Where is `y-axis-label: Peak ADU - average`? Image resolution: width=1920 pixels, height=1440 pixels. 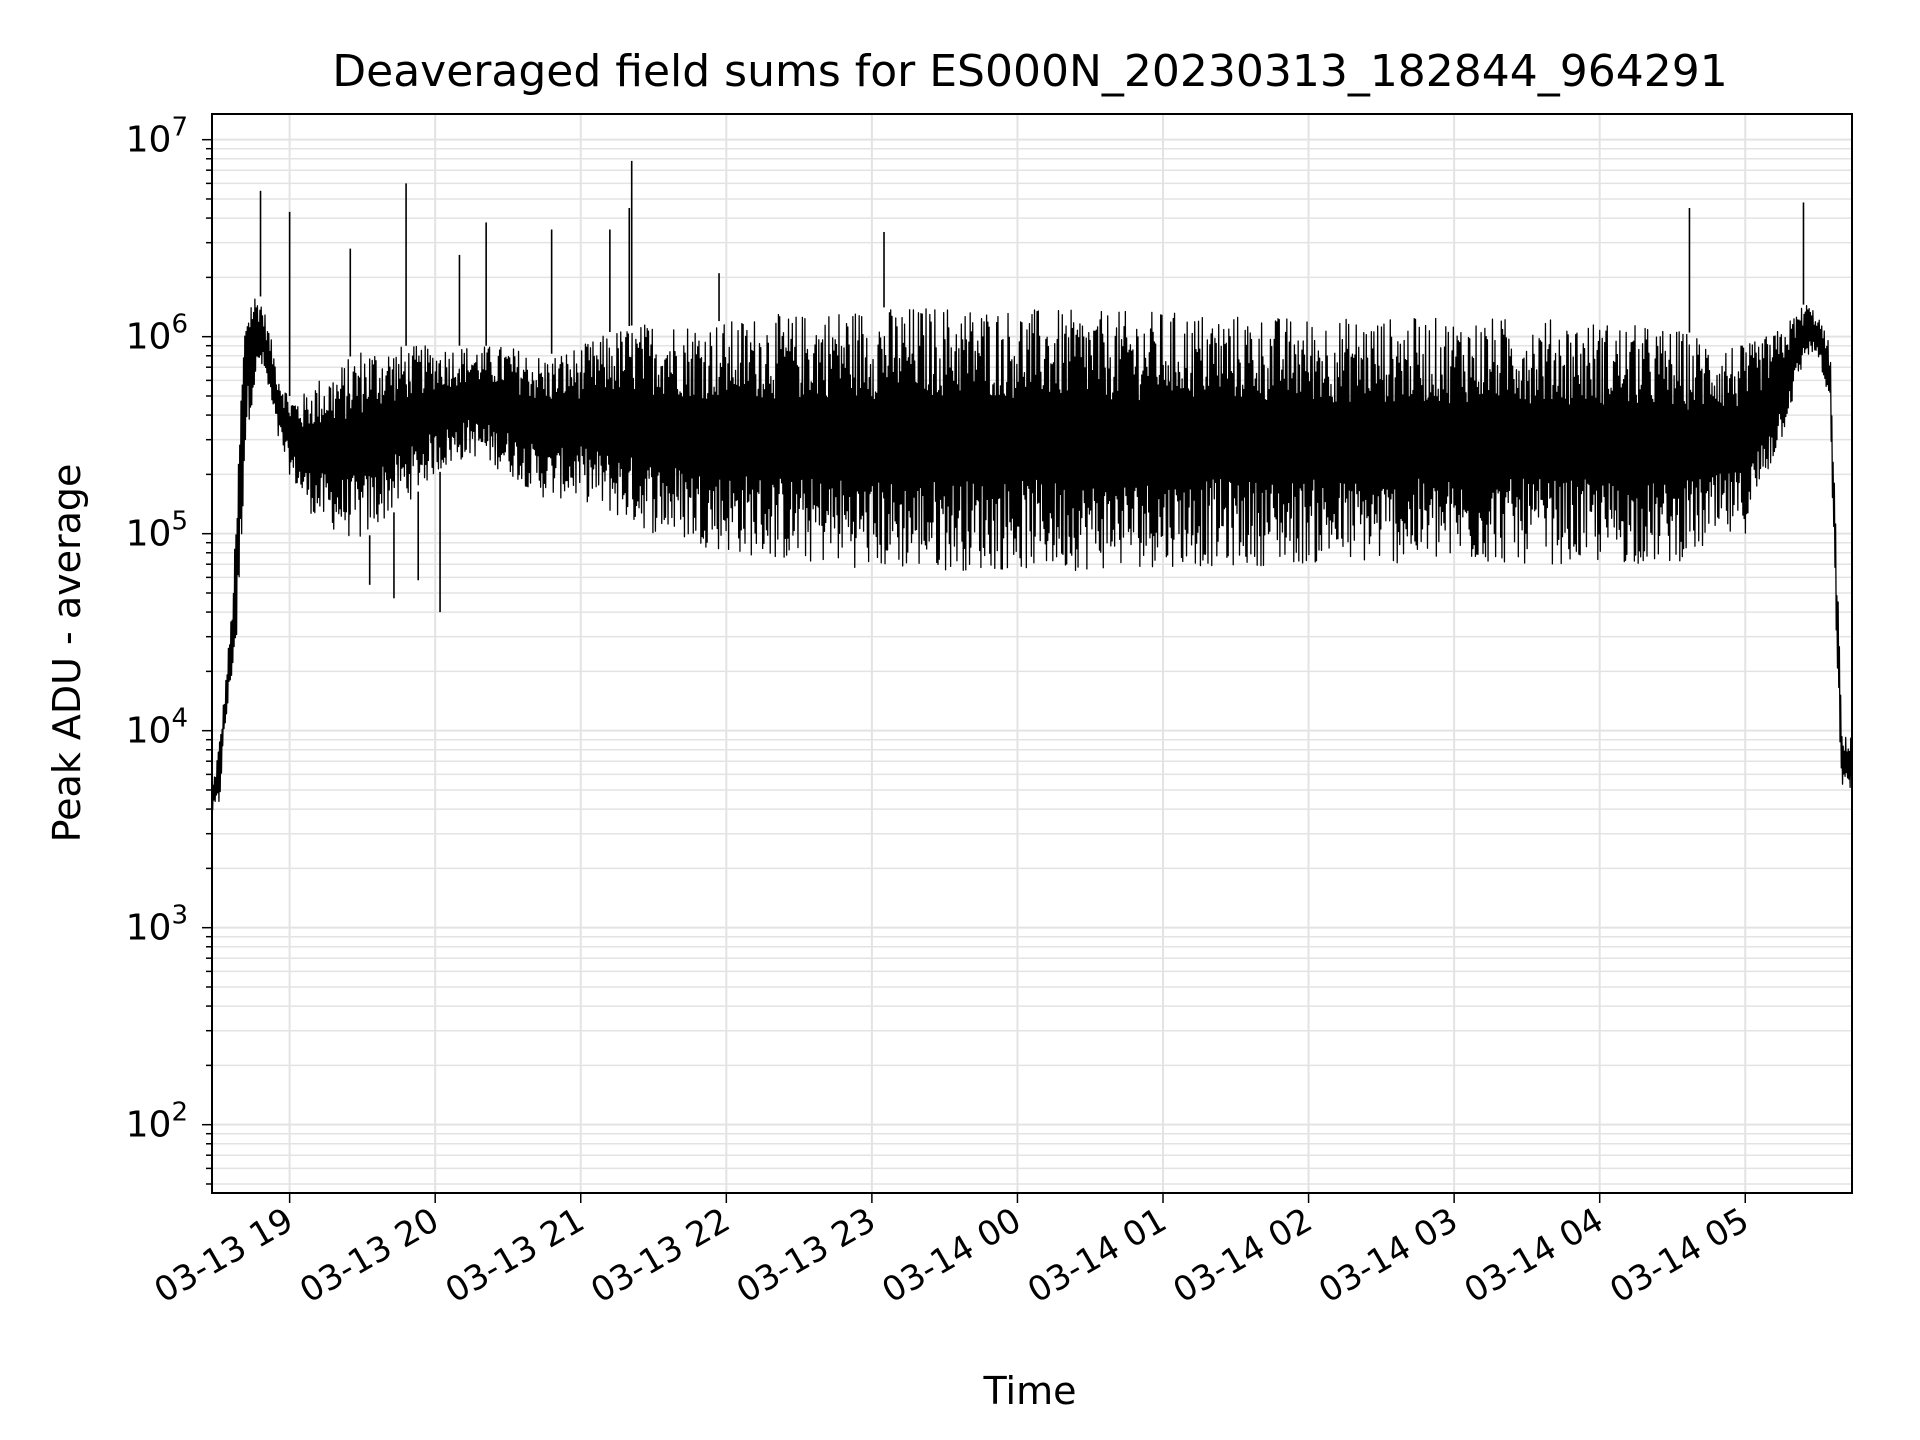 y-axis-label: Peak ADU - average is located at coordinates (67, 653).